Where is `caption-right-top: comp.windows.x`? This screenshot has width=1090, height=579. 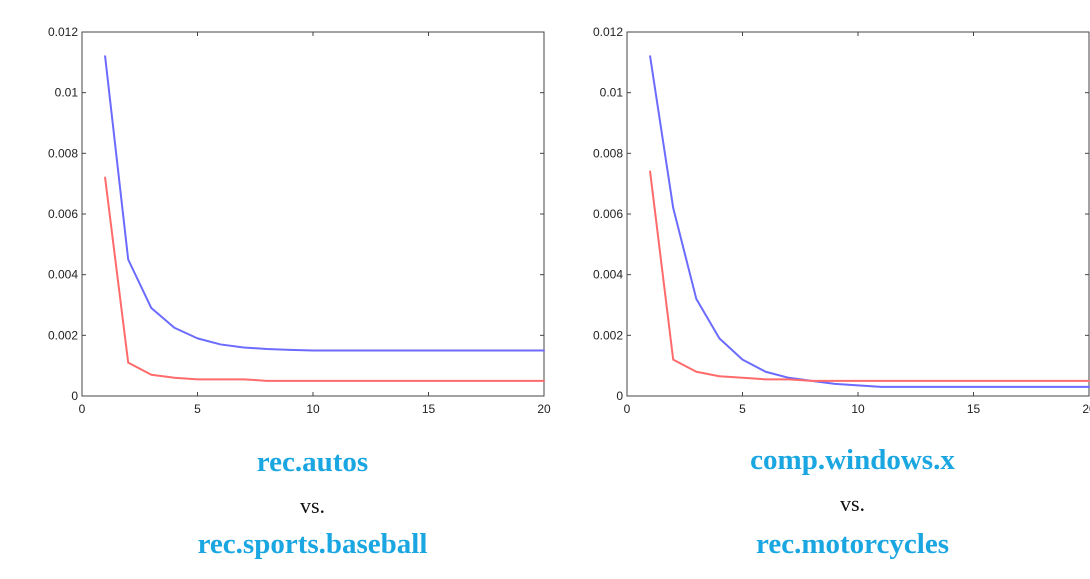
caption-right-top: comp.windows.x is located at coordinates (852, 460).